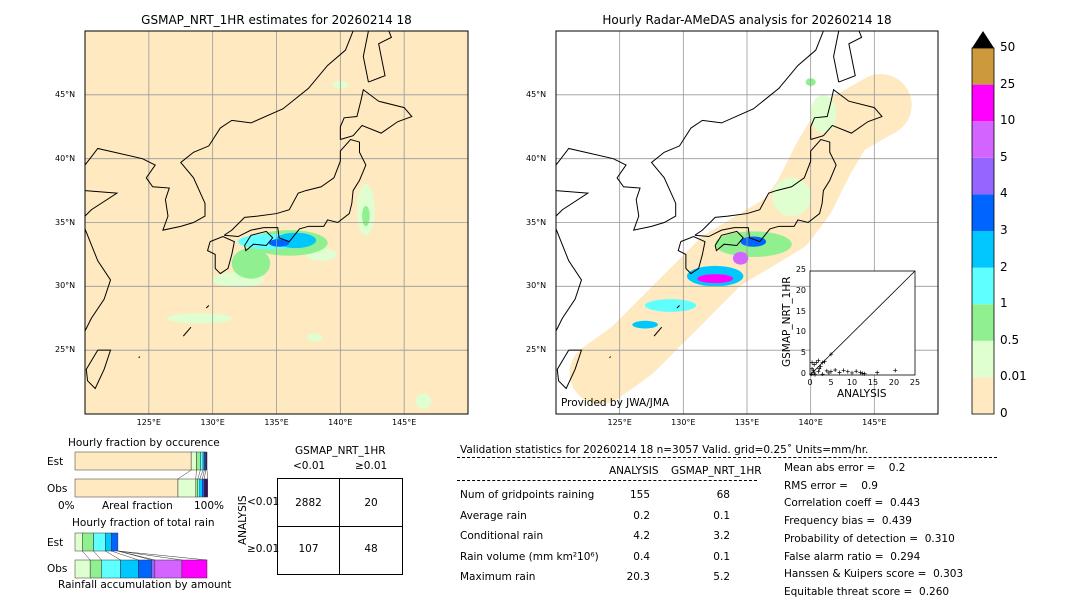 The width and height of the screenshot is (1080, 612). Describe the element at coordinates (803, 373) in the screenshot. I see `scatter-y-tick: 0` at that location.